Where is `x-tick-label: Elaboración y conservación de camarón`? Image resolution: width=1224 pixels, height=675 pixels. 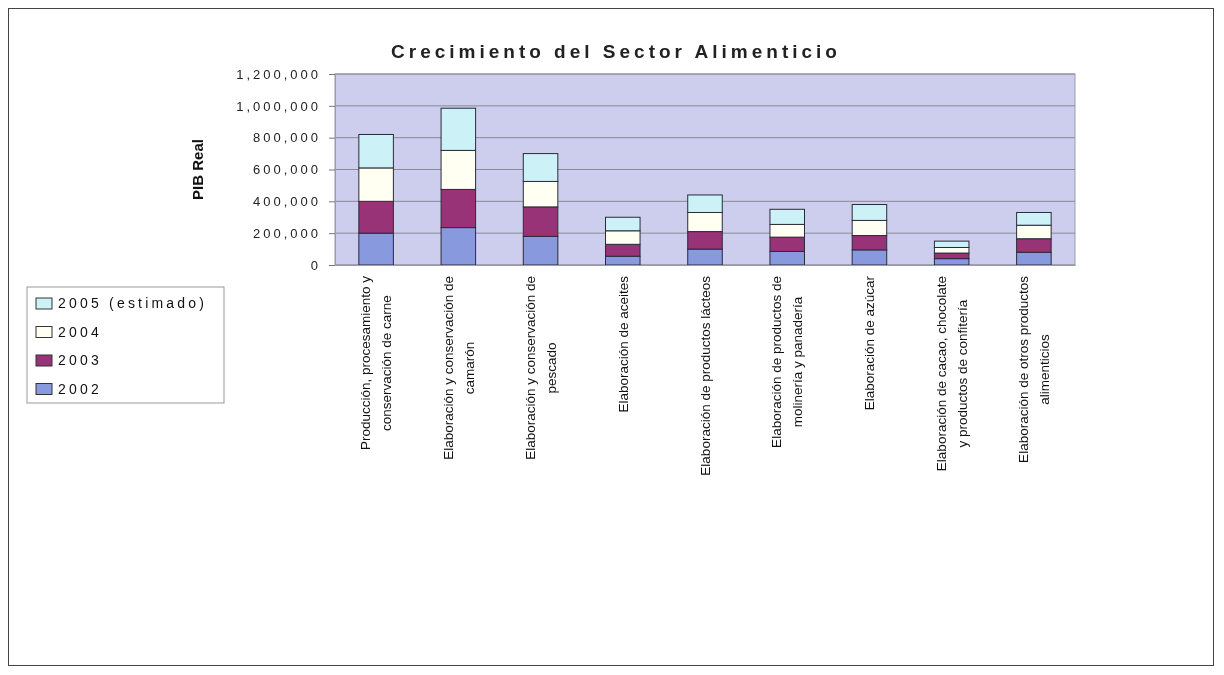
x-tick-label: Elaboración y conservación de camarón is located at coordinates (458, 368).